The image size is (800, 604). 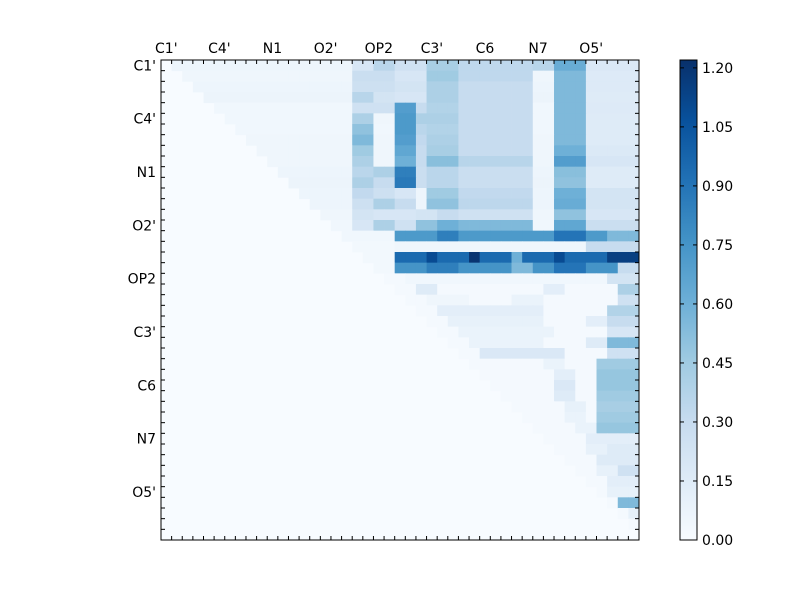 What do you see at coordinates (144, 226) in the screenshot?
I see `y-tick-label: O2'` at bounding box center [144, 226].